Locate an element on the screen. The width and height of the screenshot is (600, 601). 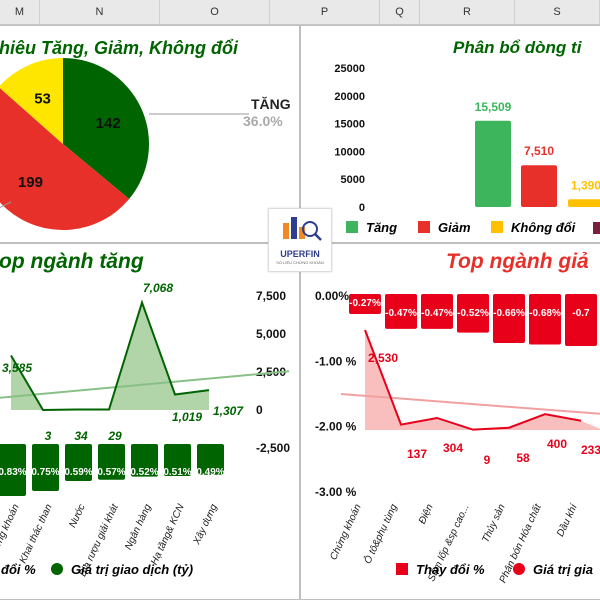
legend-dot-value is located at coordinates (57, 569).